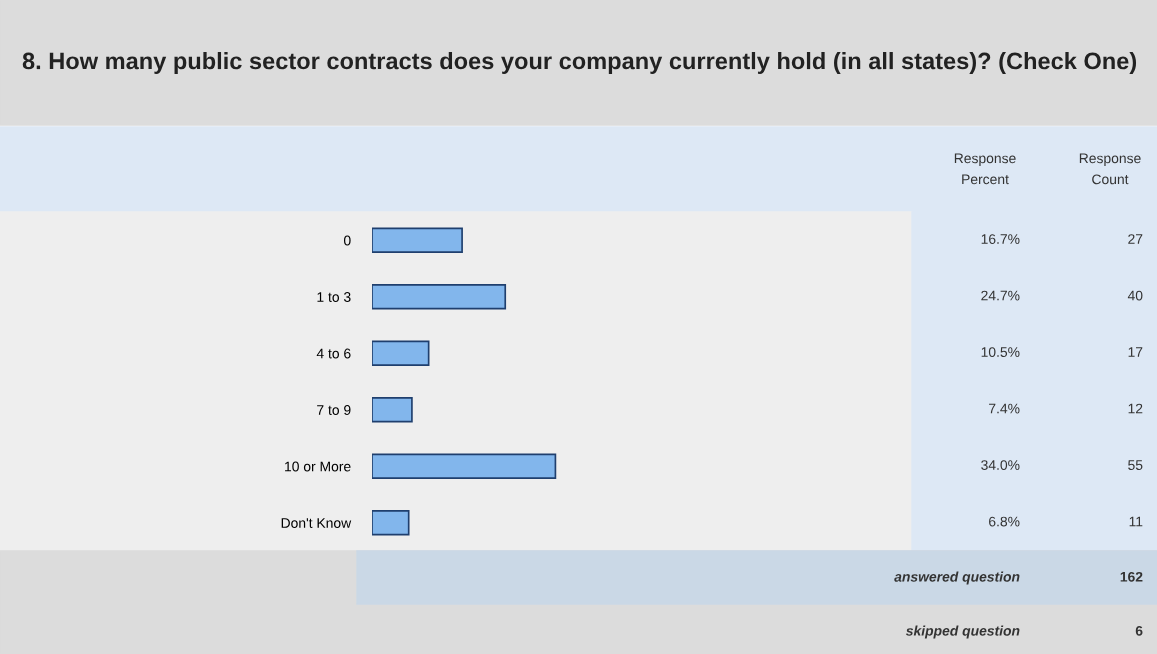 The image size is (1157, 654). Describe the element at coordinates (1136, 521) in the screenshot. I see `text: 11` at that location.